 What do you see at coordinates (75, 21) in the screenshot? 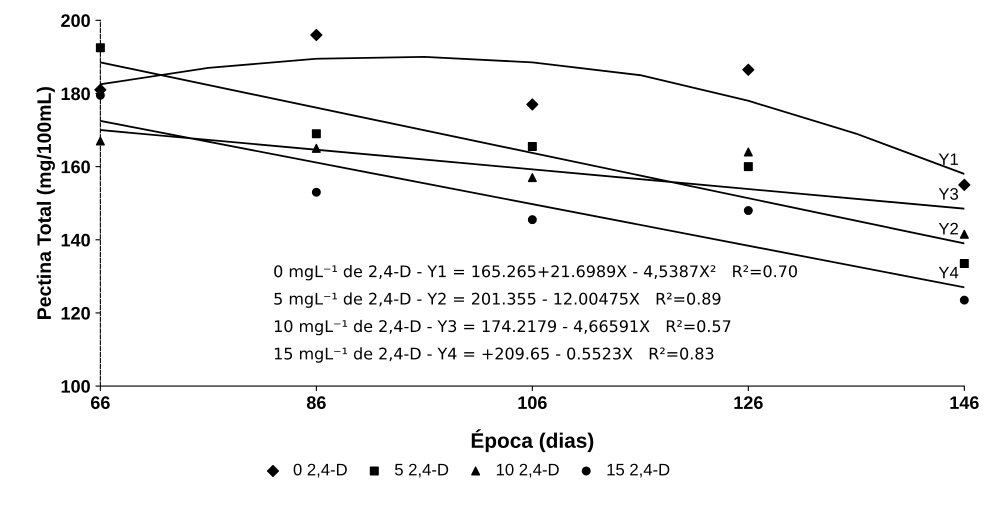
I see `y-tick-label: 200` at bounding box center [75, 21].